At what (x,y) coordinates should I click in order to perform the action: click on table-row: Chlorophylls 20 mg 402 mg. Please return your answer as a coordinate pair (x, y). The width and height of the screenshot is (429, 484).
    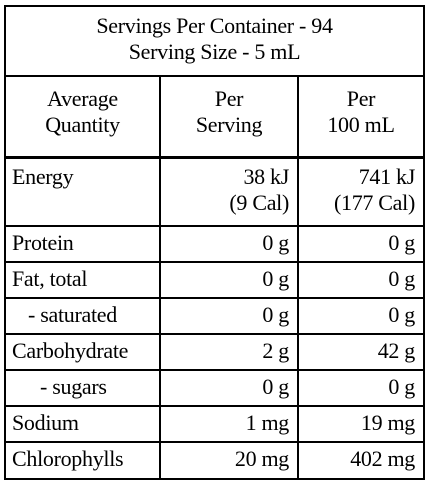
    Looking at the image, I should click on (214, 460).